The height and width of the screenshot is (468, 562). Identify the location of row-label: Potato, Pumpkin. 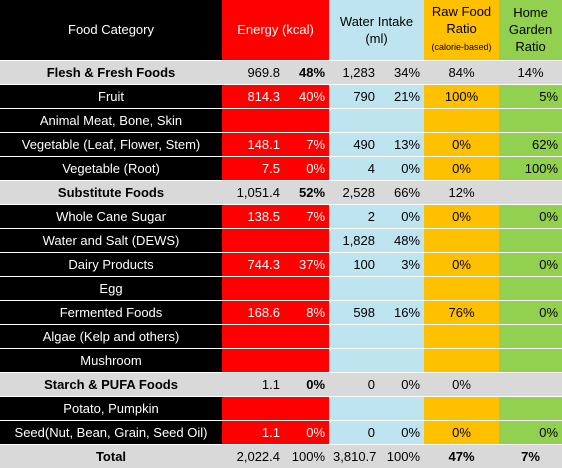
(111, 407).